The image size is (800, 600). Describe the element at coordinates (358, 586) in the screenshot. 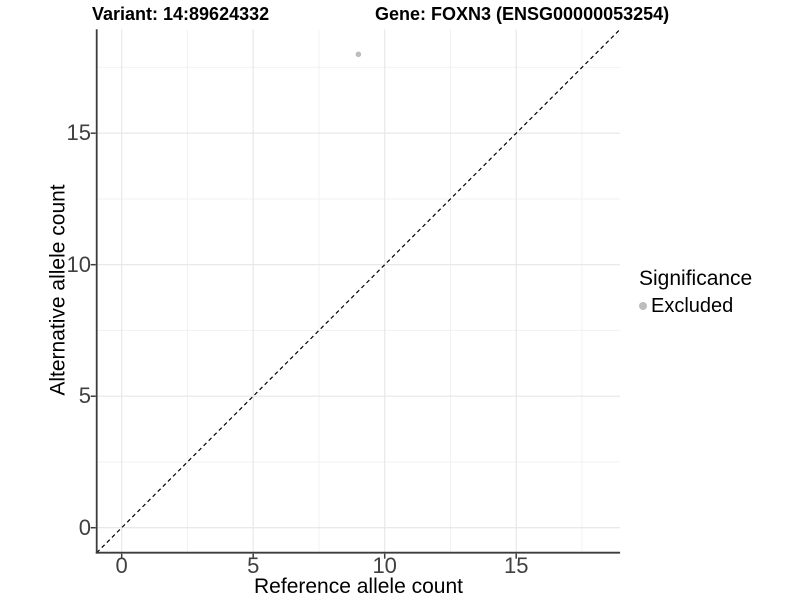

I see `x-axis-title: Reference allele count` at that location.